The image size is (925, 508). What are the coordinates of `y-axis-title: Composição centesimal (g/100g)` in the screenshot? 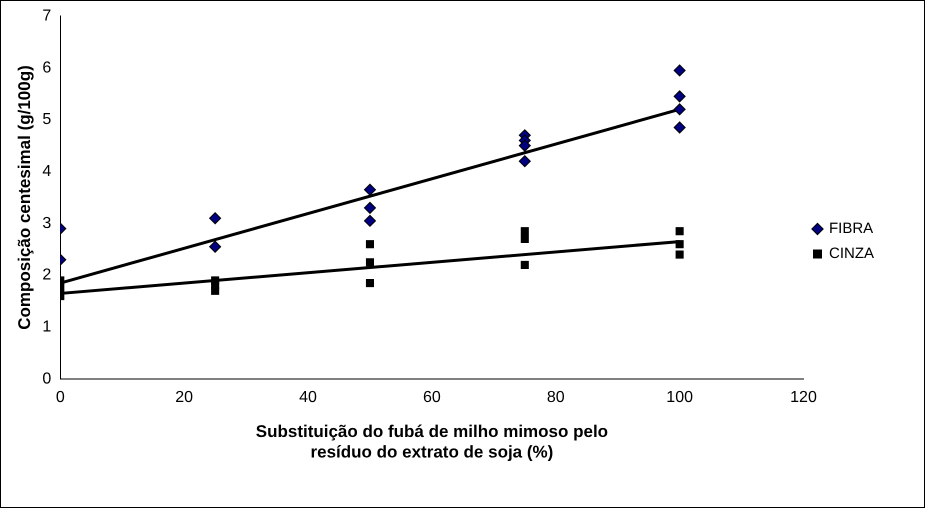 It's located at (24, 197).